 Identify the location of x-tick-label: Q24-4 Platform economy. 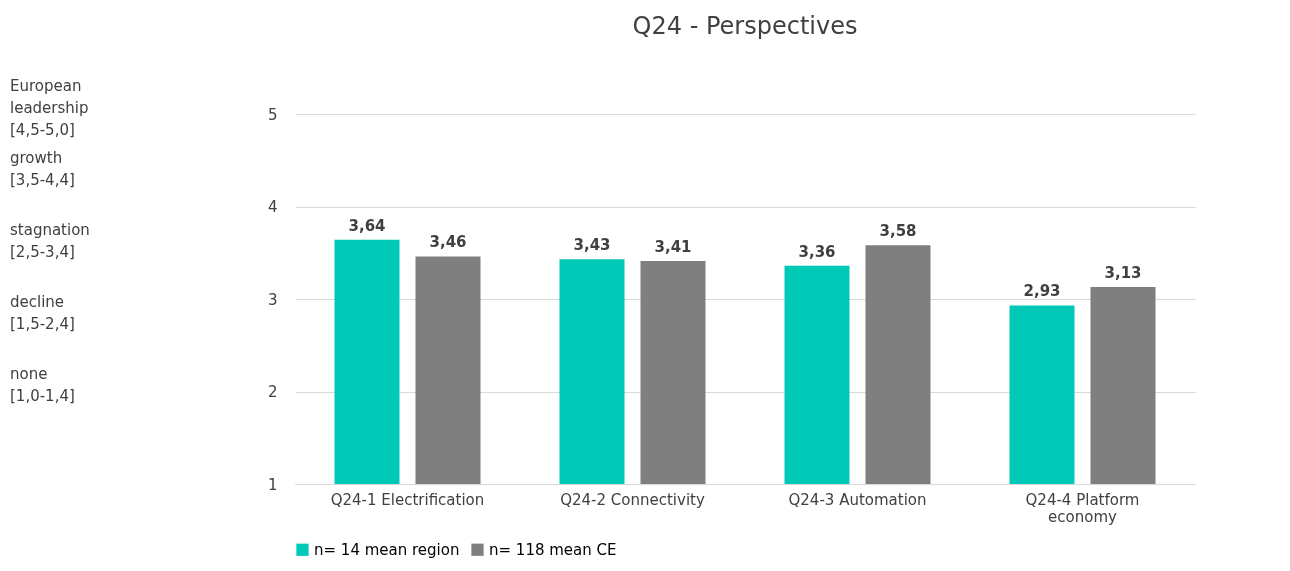
(1082, 508).